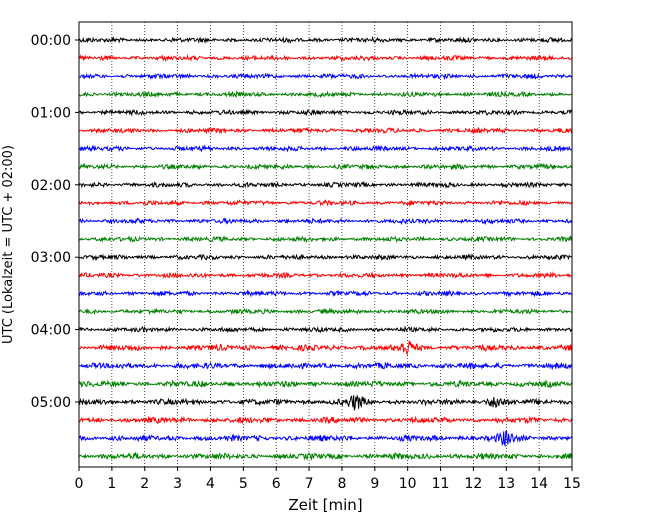 The width and height of the screenshot is (650, 520). What do you see at coordinates (177, 484) in the screenshot?
I see `x-tick-label: 3` at bounding box center [177, 484].